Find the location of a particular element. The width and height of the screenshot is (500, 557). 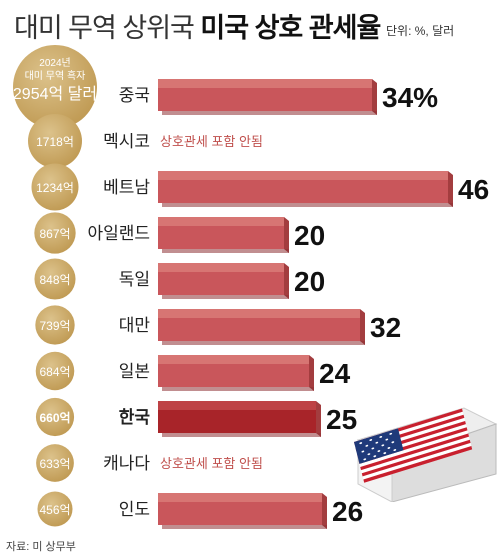

bubble-header-value: 2954억 달러 is located at coordinates (55, 94).